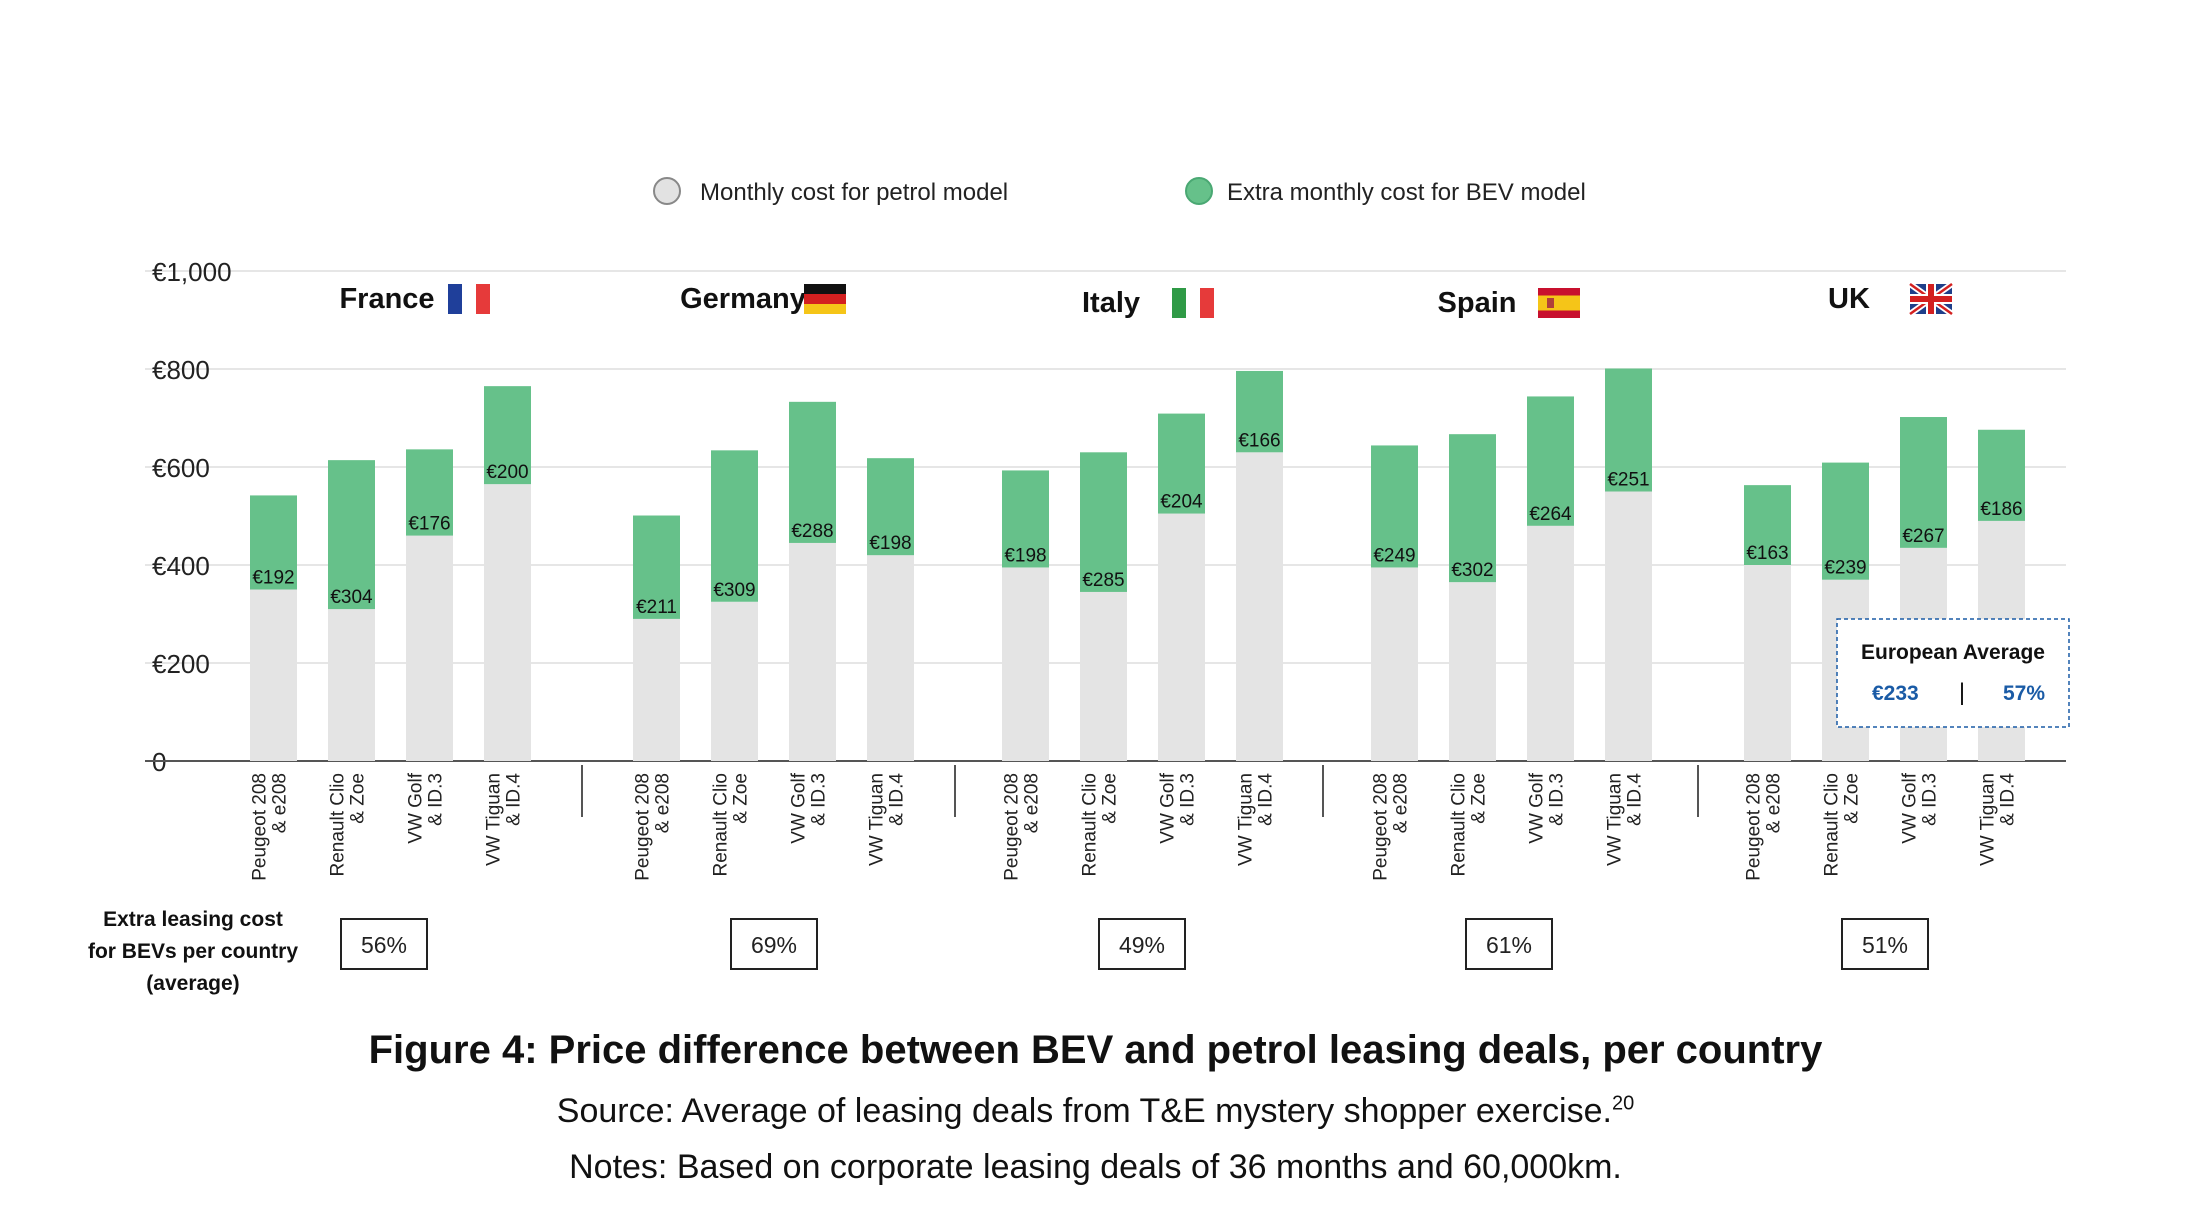 The width and height of the screenshot is (2191, 1207). What do you see at coordinates (1111, 303) in the screenshot?
I see `country-name: Italy` at bounding box center [1111, 303].